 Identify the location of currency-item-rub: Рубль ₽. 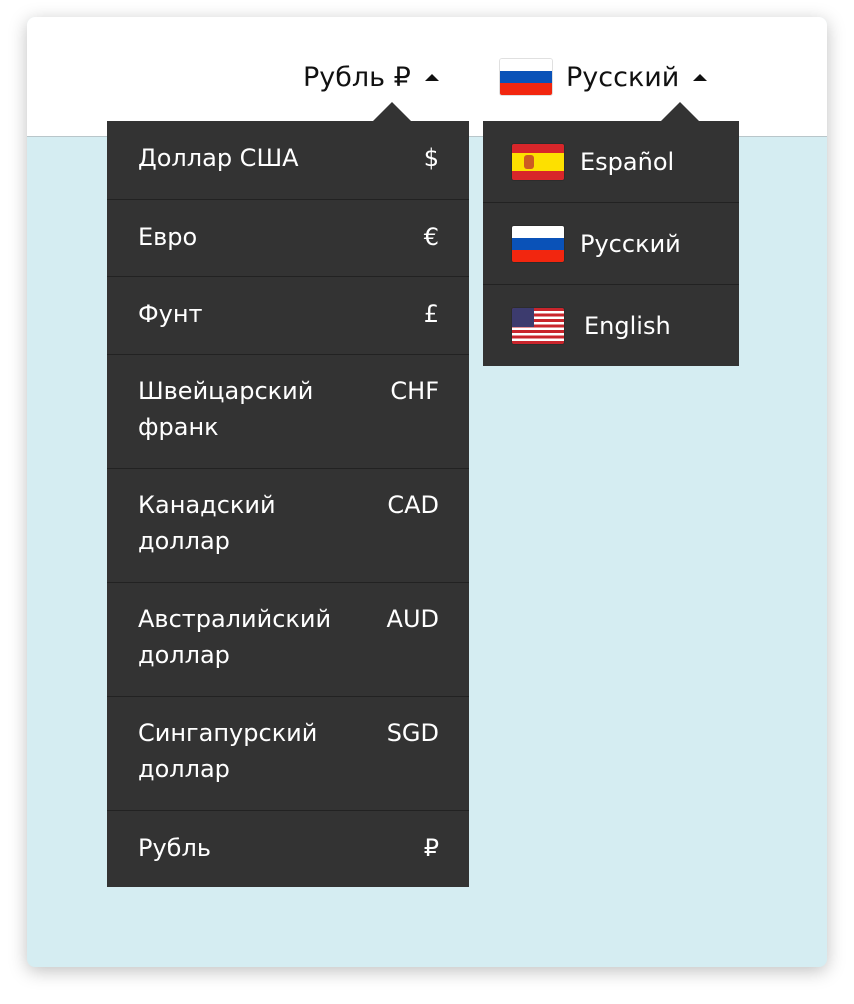
(288, 848).